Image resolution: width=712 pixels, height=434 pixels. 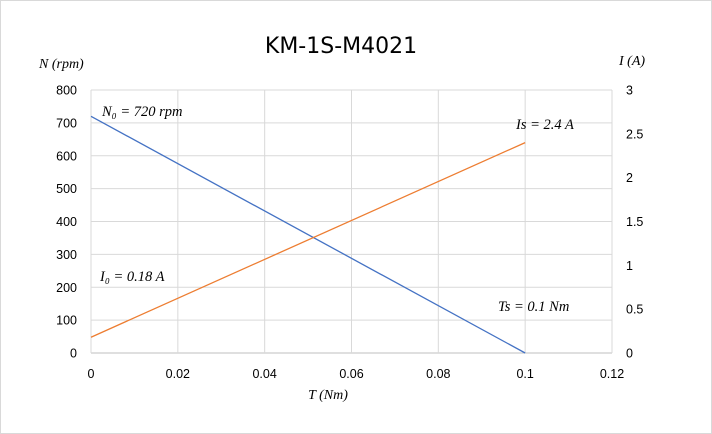 I want to click on annotation-stall-current: Is = 2.4 A, so click(x=544, y=125).